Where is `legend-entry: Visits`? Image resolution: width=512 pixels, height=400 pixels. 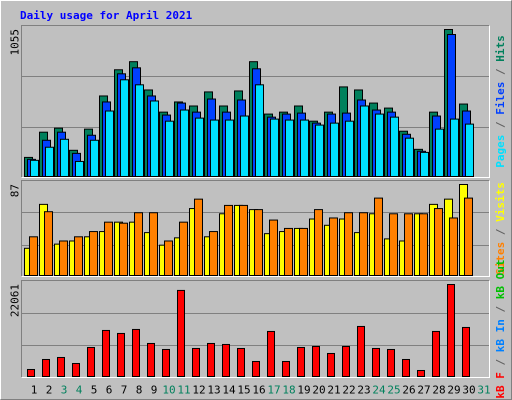 legend-entry: Visits is located at coordinates (500, 202).